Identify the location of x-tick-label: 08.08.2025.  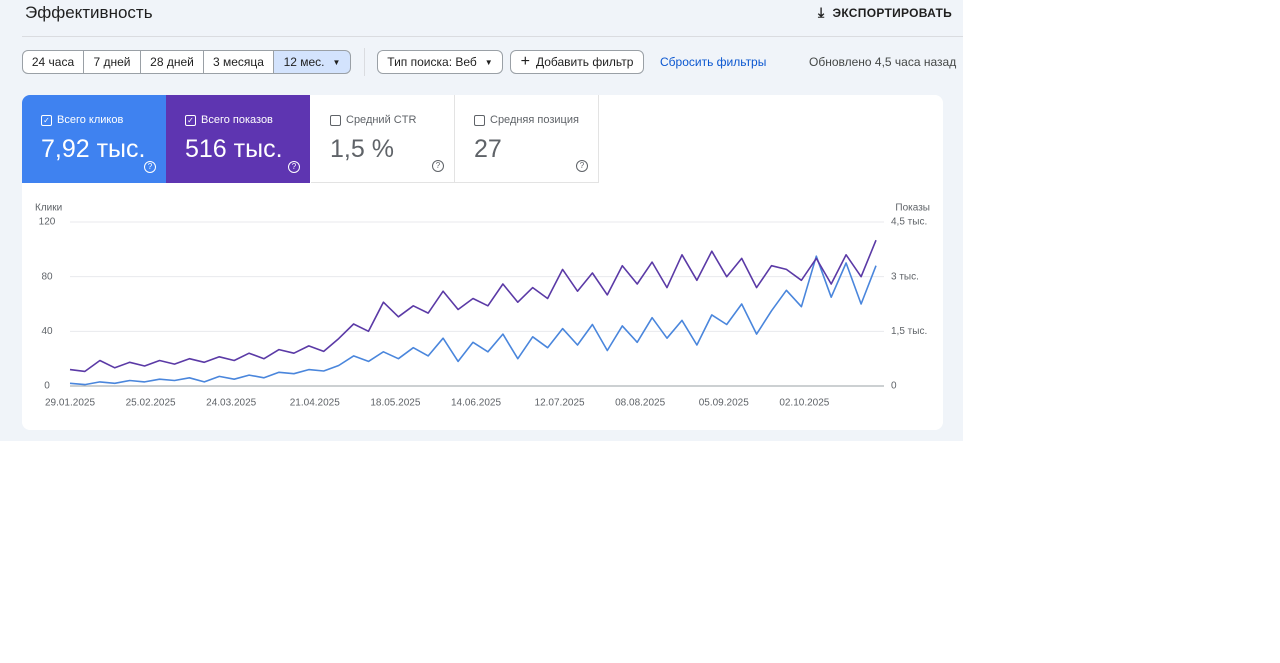
(640, 403).